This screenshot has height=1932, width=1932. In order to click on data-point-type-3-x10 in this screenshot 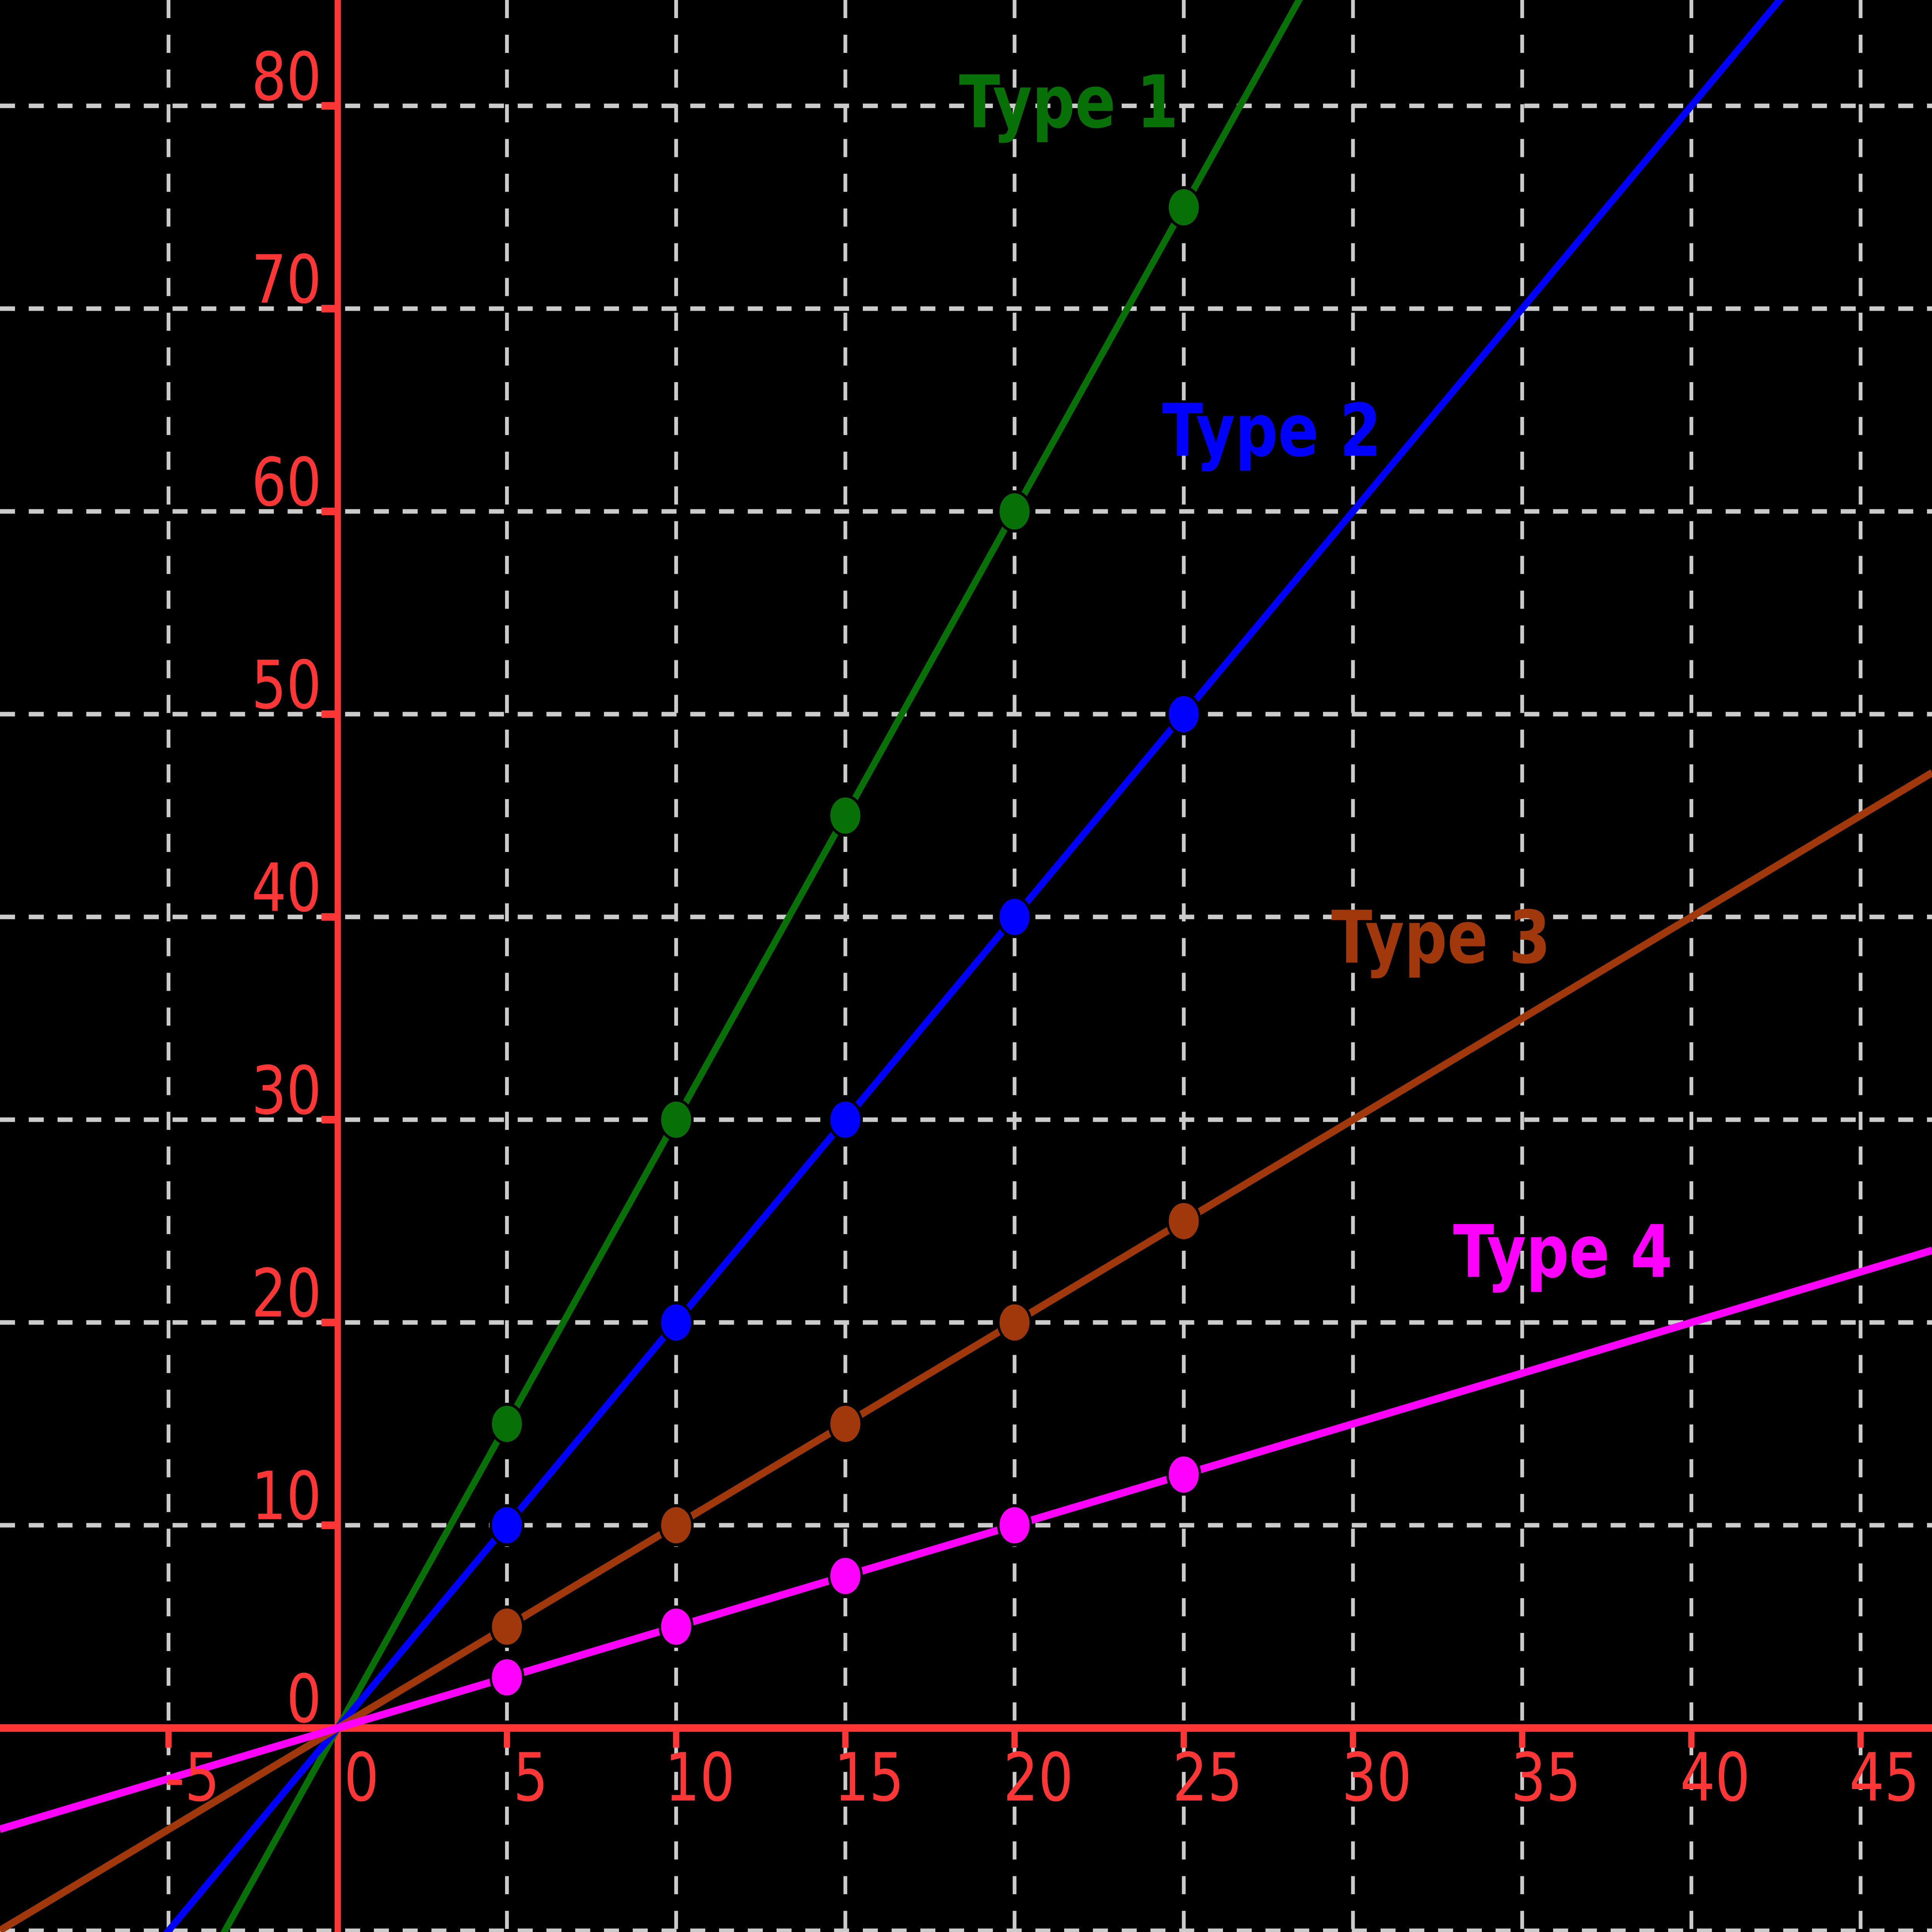, I will do `click(676, 1525)`.